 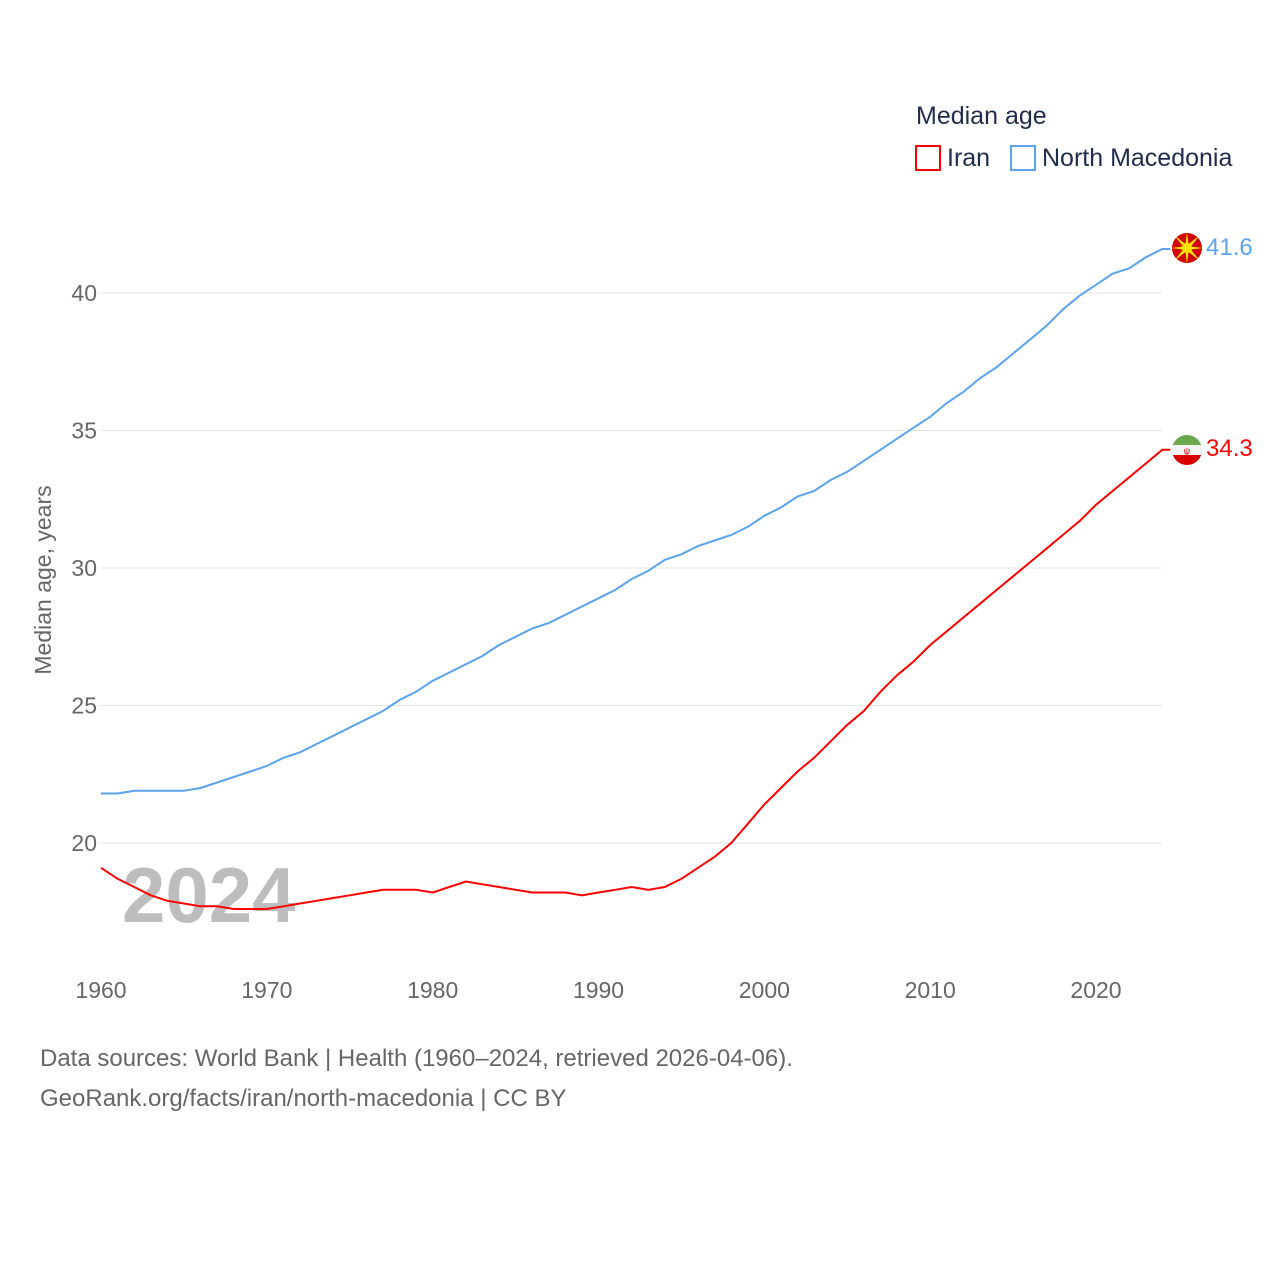 I want to click on y-tick-label: 20, so click(x=84, y=843).